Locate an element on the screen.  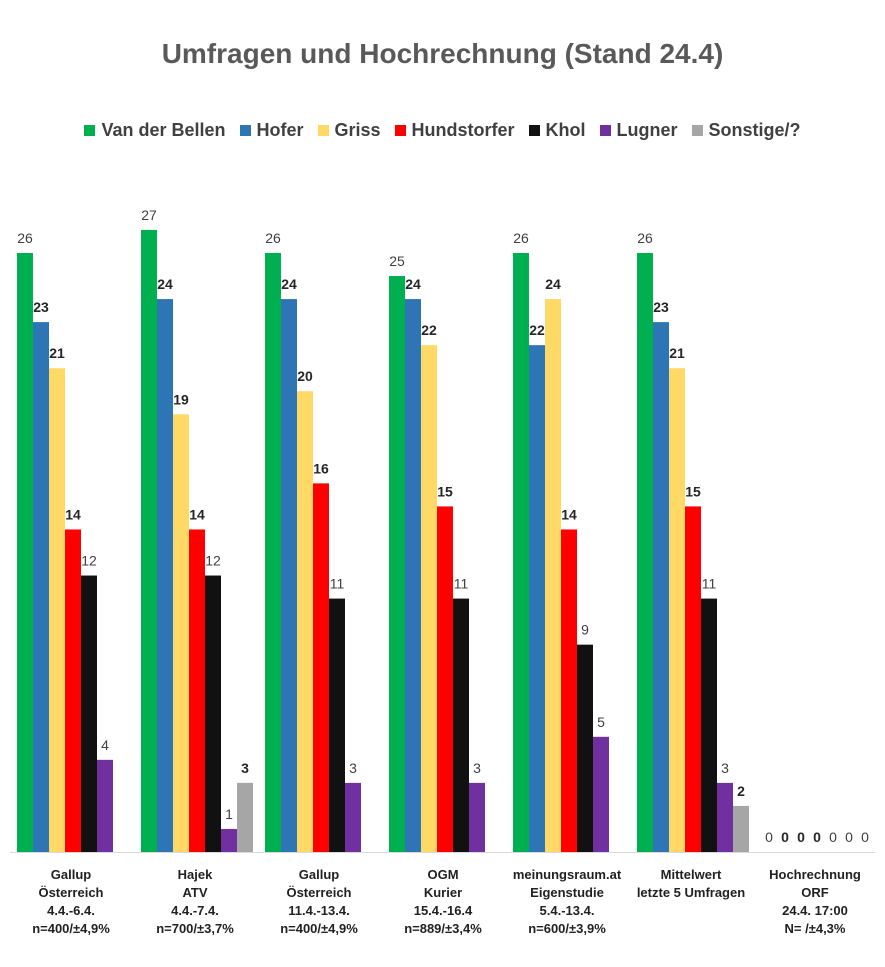
category-label: Gallup Österreich 4.4.-6.4. n=400/±4,9% is located at coordinates (73, 902).